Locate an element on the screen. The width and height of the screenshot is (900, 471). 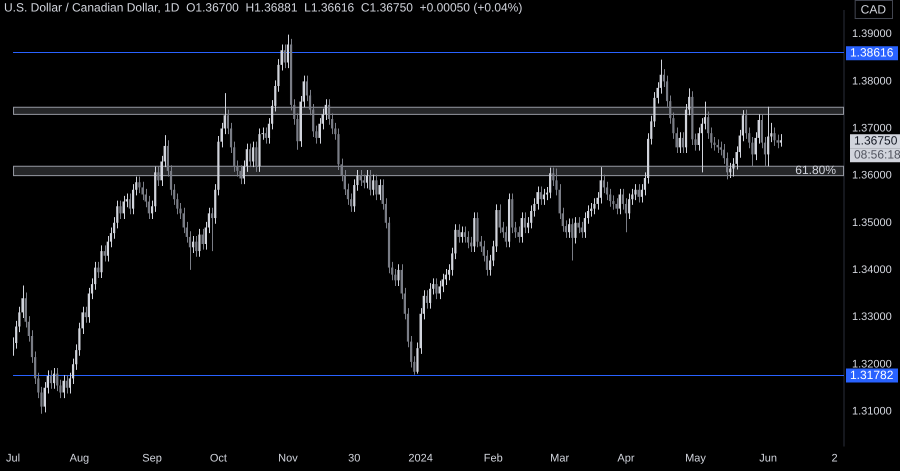
y-tick-label: 1.34000 is located at coordinates (872, 270).